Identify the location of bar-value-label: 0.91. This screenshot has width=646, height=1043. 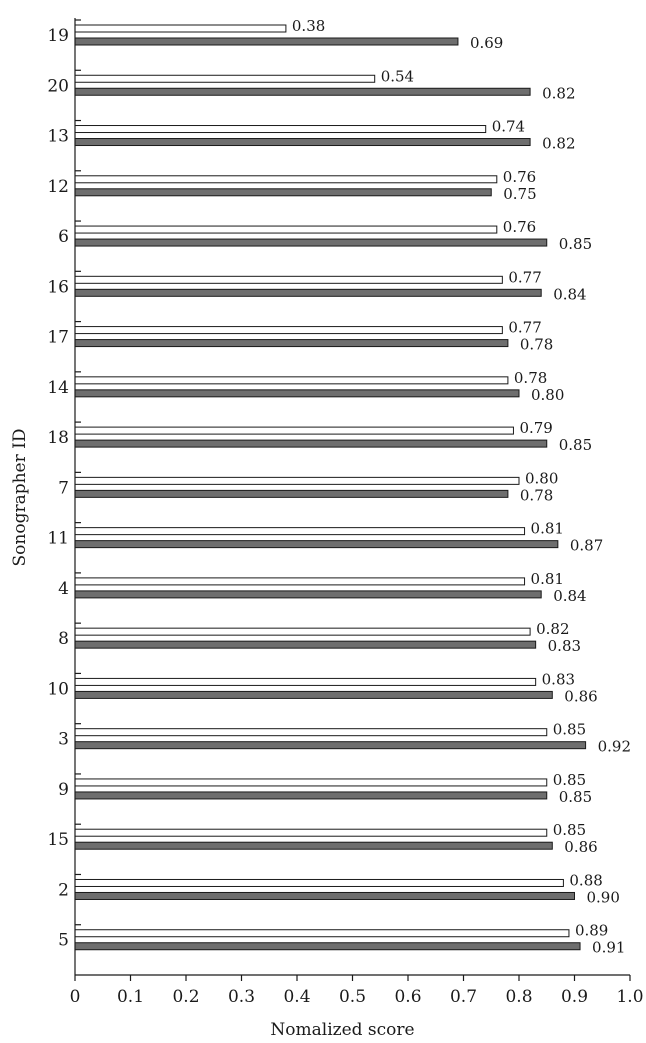
(608, 948).